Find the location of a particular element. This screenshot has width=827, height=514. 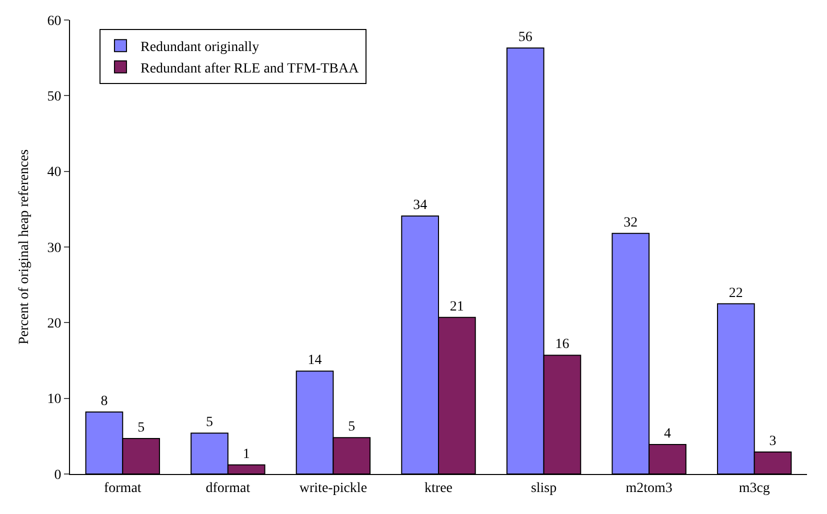

data-label: 34 is located at coordinates (420, 205).